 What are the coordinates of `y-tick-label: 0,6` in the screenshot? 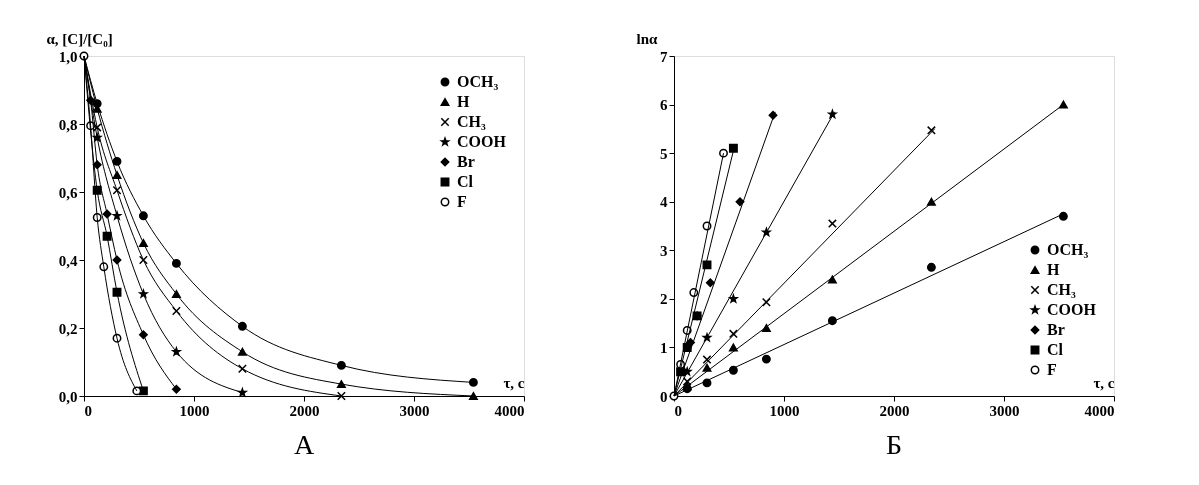 It's located at (68, 192).